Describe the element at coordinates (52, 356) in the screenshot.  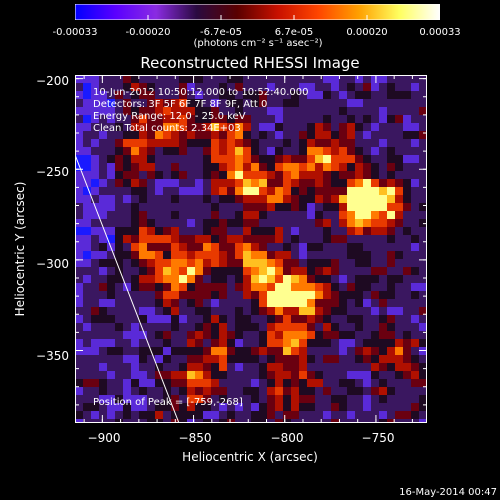
I see `y-tick-label: −350` at that location.